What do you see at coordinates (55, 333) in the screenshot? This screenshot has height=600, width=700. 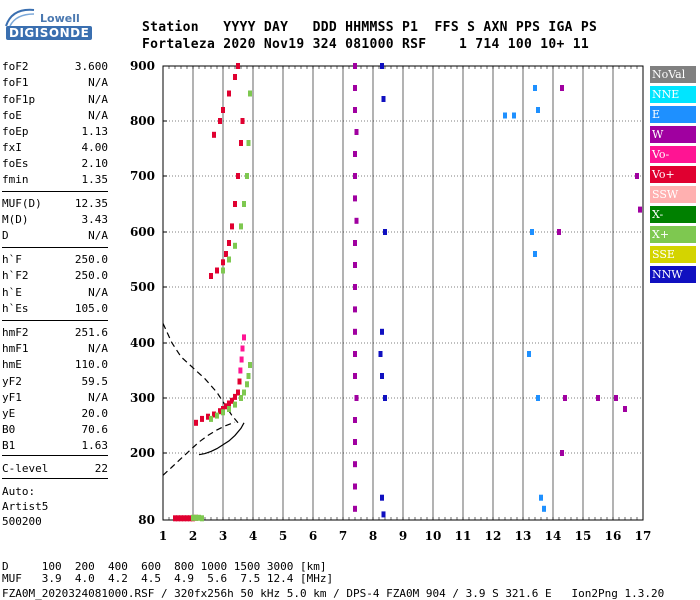 I see `param-row-hmf2: hmF2 251.6` at bounding box center [55, 333].